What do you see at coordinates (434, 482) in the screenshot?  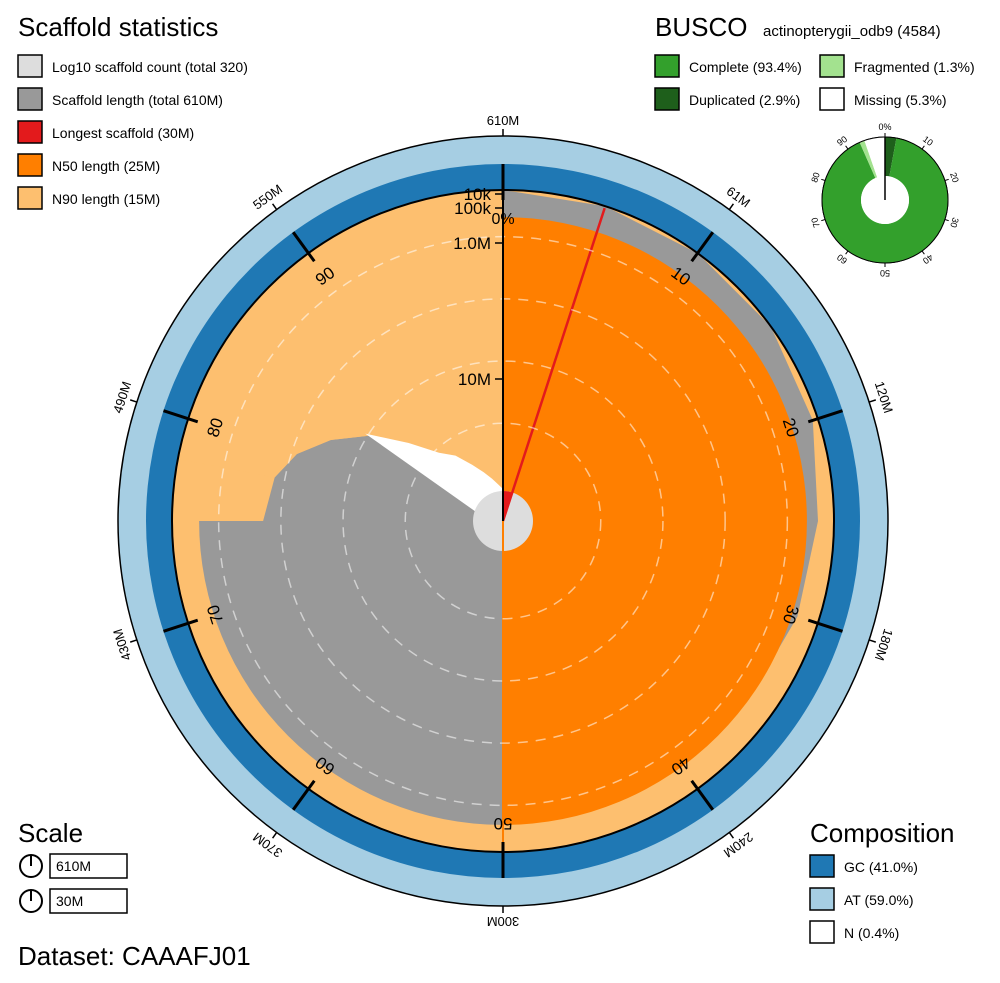 I see `short-scaffold-gap` at bounding box center [434, 482].